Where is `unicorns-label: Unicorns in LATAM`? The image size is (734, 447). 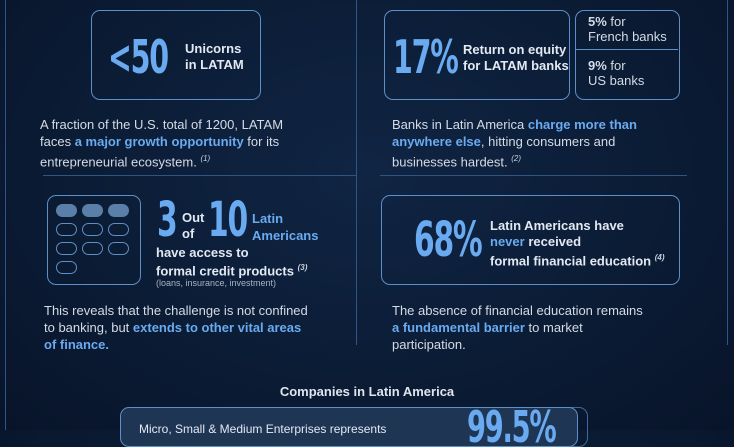
unicorns-label: Unicorns in LATAM is located at coordinates (214, 56).